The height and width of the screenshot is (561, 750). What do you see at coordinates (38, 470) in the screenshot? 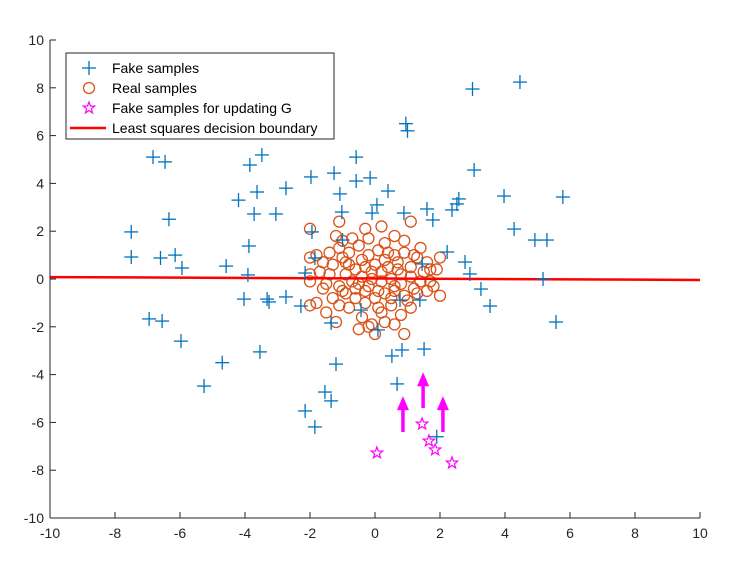
I see `y-tick-label: -8` at bounding box center [38, 470].